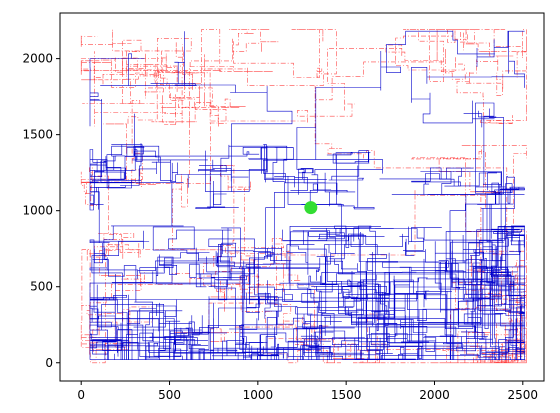 This screenshot has height=413, width=560. Describe the element at coordinates (169, 395) in the screenshot. I see `x-tick-label: 500` at that location.